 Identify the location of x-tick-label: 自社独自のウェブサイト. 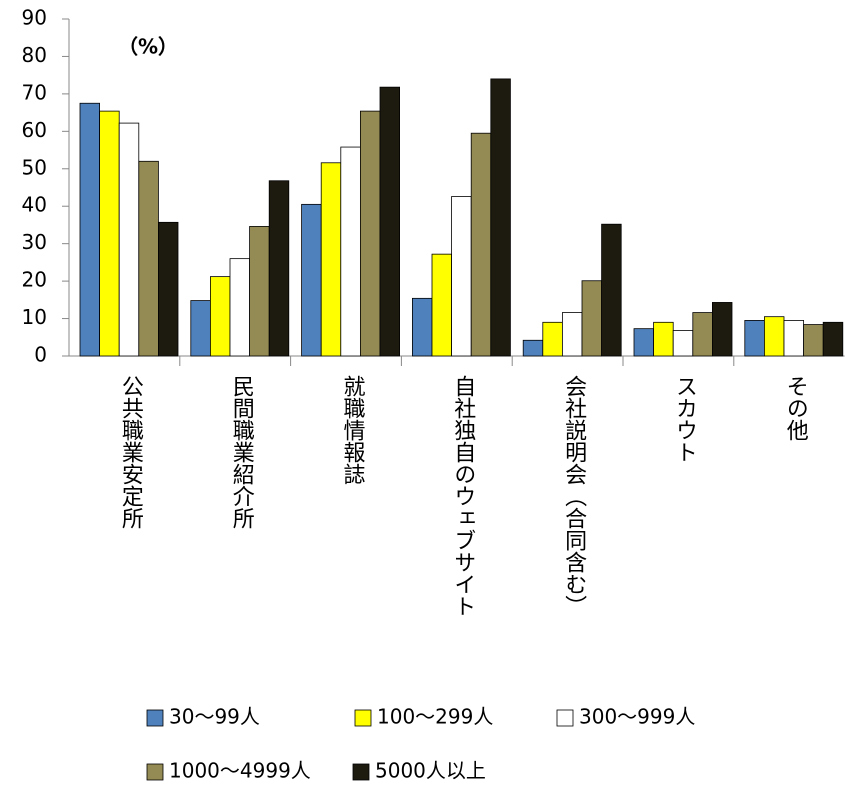
(463, 496).